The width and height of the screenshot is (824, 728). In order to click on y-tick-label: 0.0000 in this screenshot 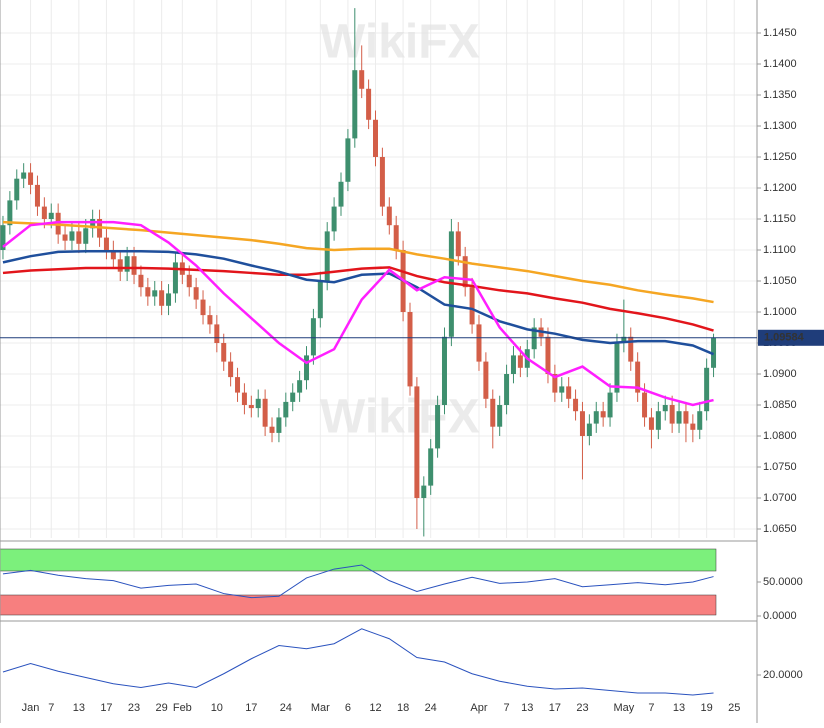, I will do `click(780, 616)`.